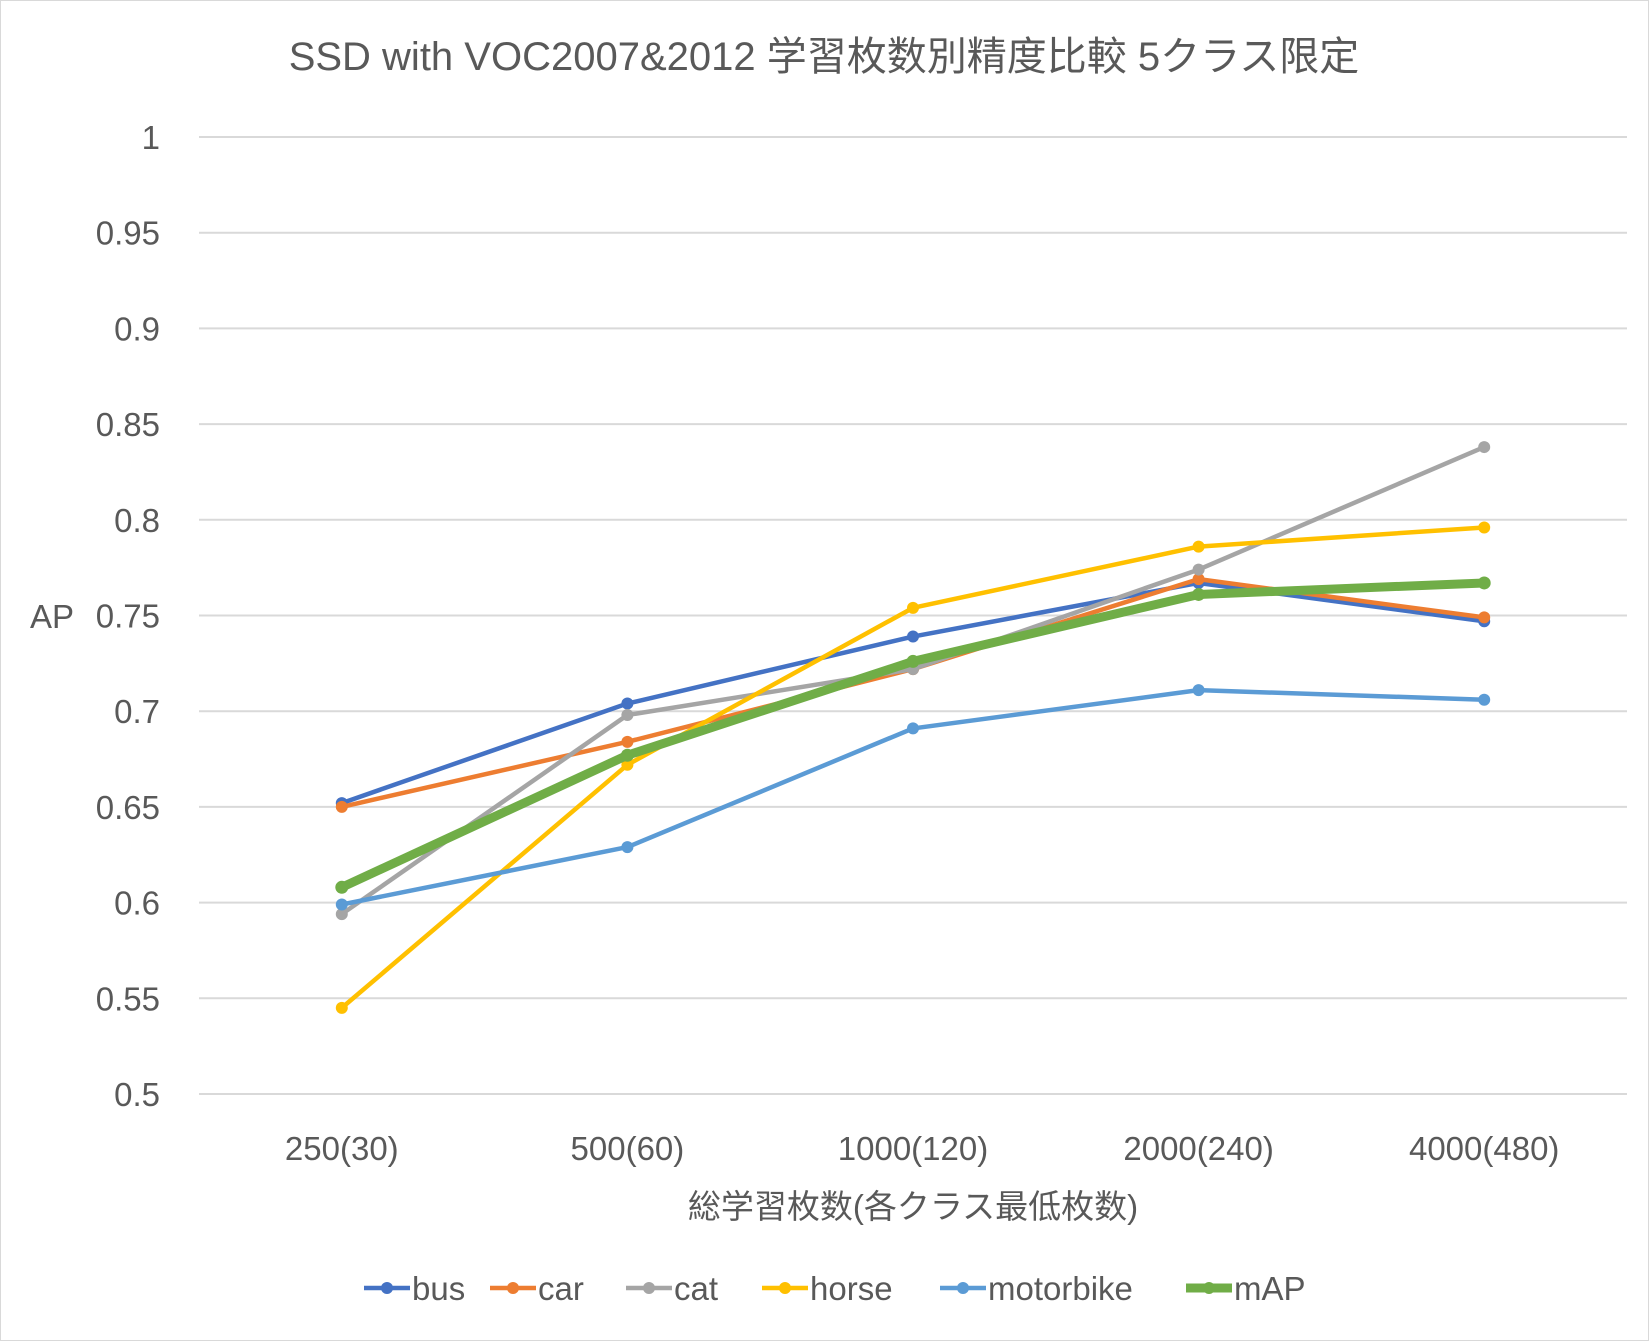 Image resolution: width=1649 pixels, height=1341 pixels. What do you see at coordinates (1484, 1148) in the screenshot?
I see `x-tick-label: 4000(480)` at bounding box center [1484, 1148].